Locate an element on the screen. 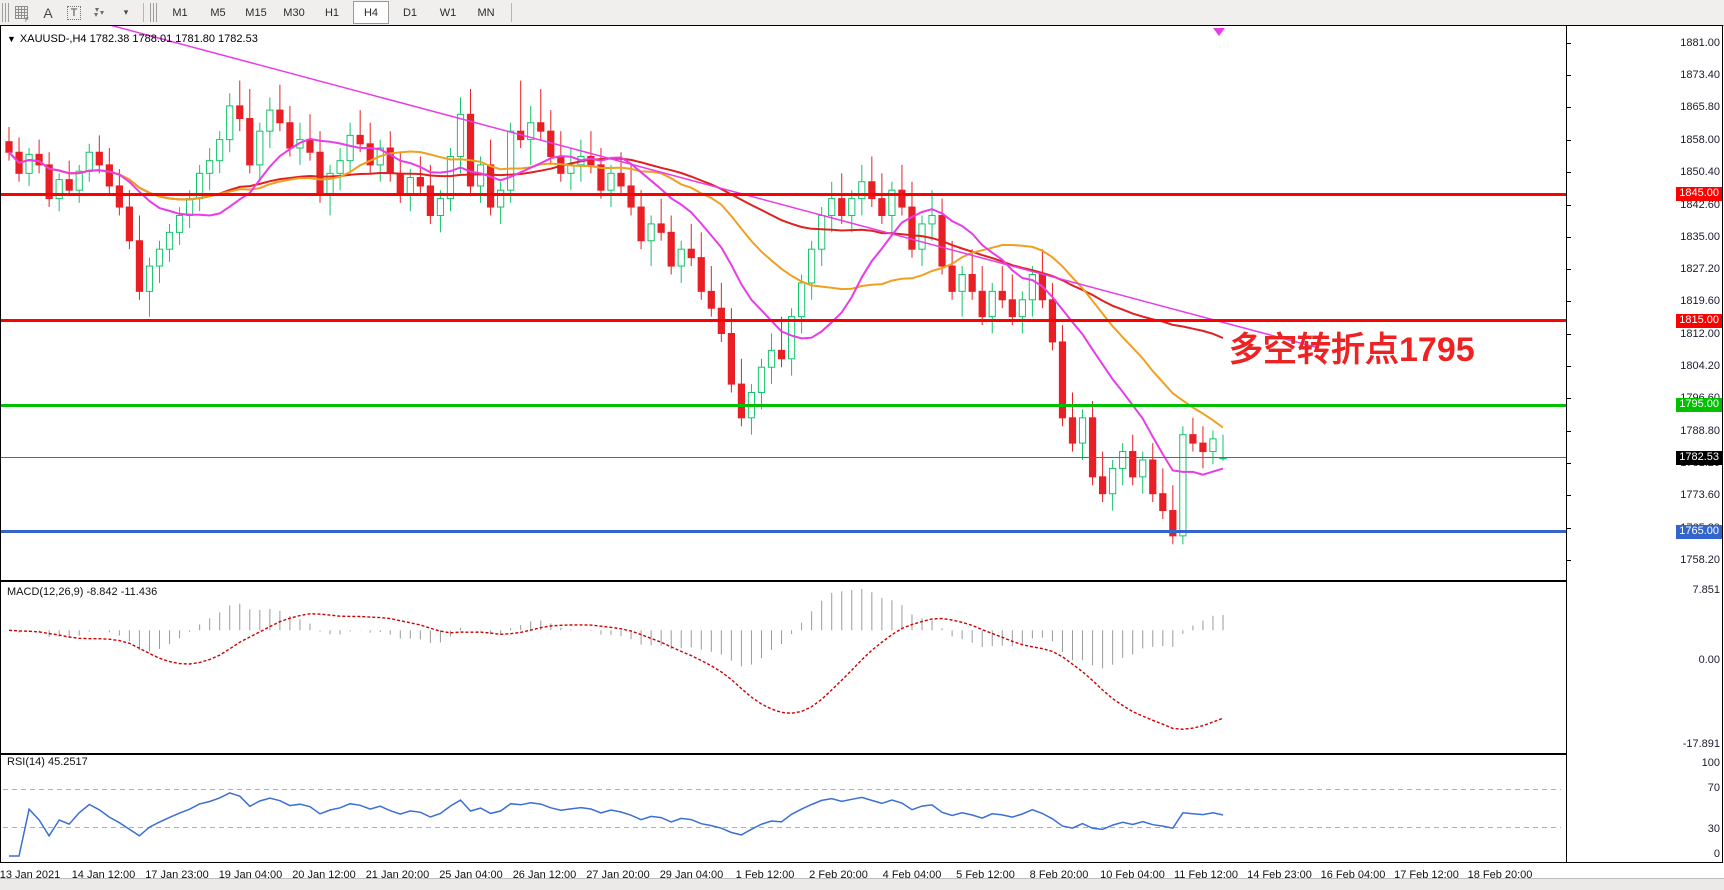  price-tick-label: 1842.60 is located at coordinates (1700, 204).